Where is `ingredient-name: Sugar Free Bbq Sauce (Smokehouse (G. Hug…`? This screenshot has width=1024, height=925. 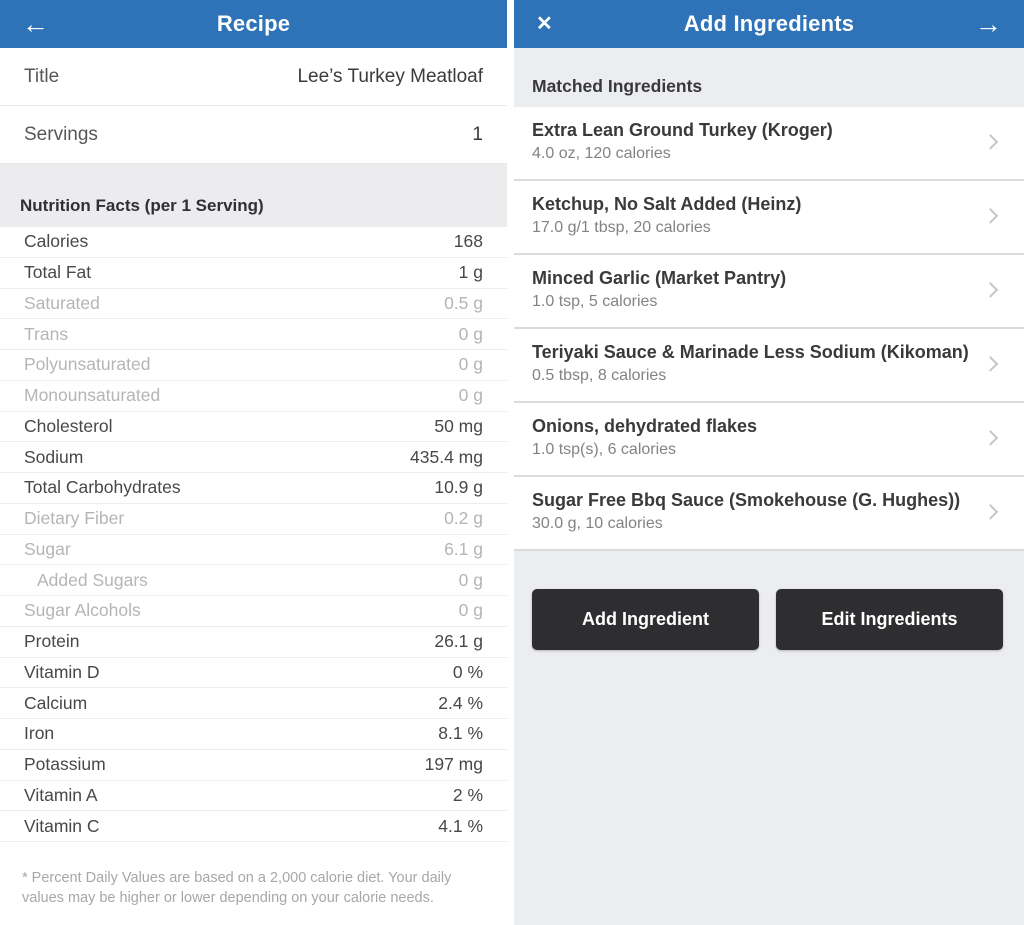 ingredient-name: Sugar Free Bbq Sauce (Smokehouse (G. Hug… is located at coordinates (746, 500).